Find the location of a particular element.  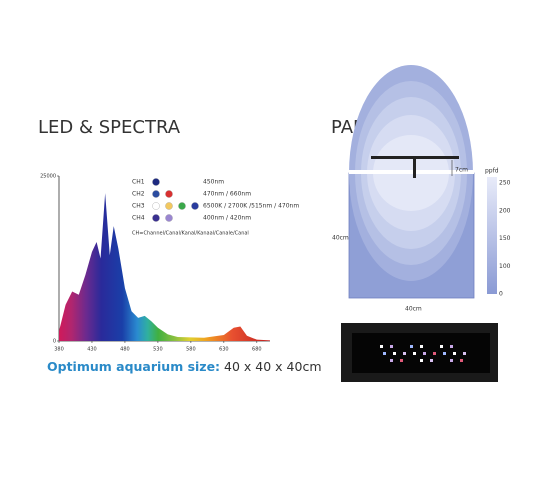

channel-text: 6500K / 2700K /515nm / 470nm is located at coordinates (251, 206).